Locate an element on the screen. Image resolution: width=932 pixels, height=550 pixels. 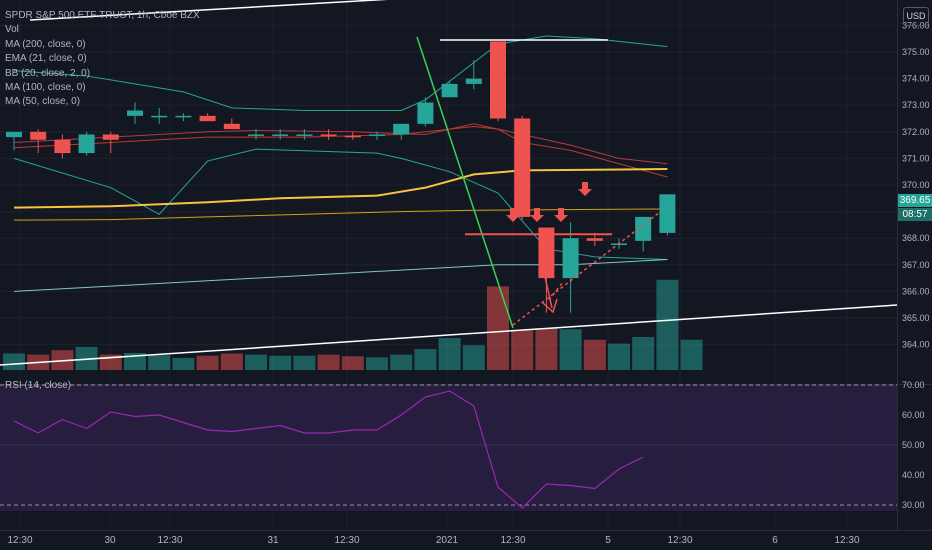
bb-upper-line is located at coordinates (340, 73).